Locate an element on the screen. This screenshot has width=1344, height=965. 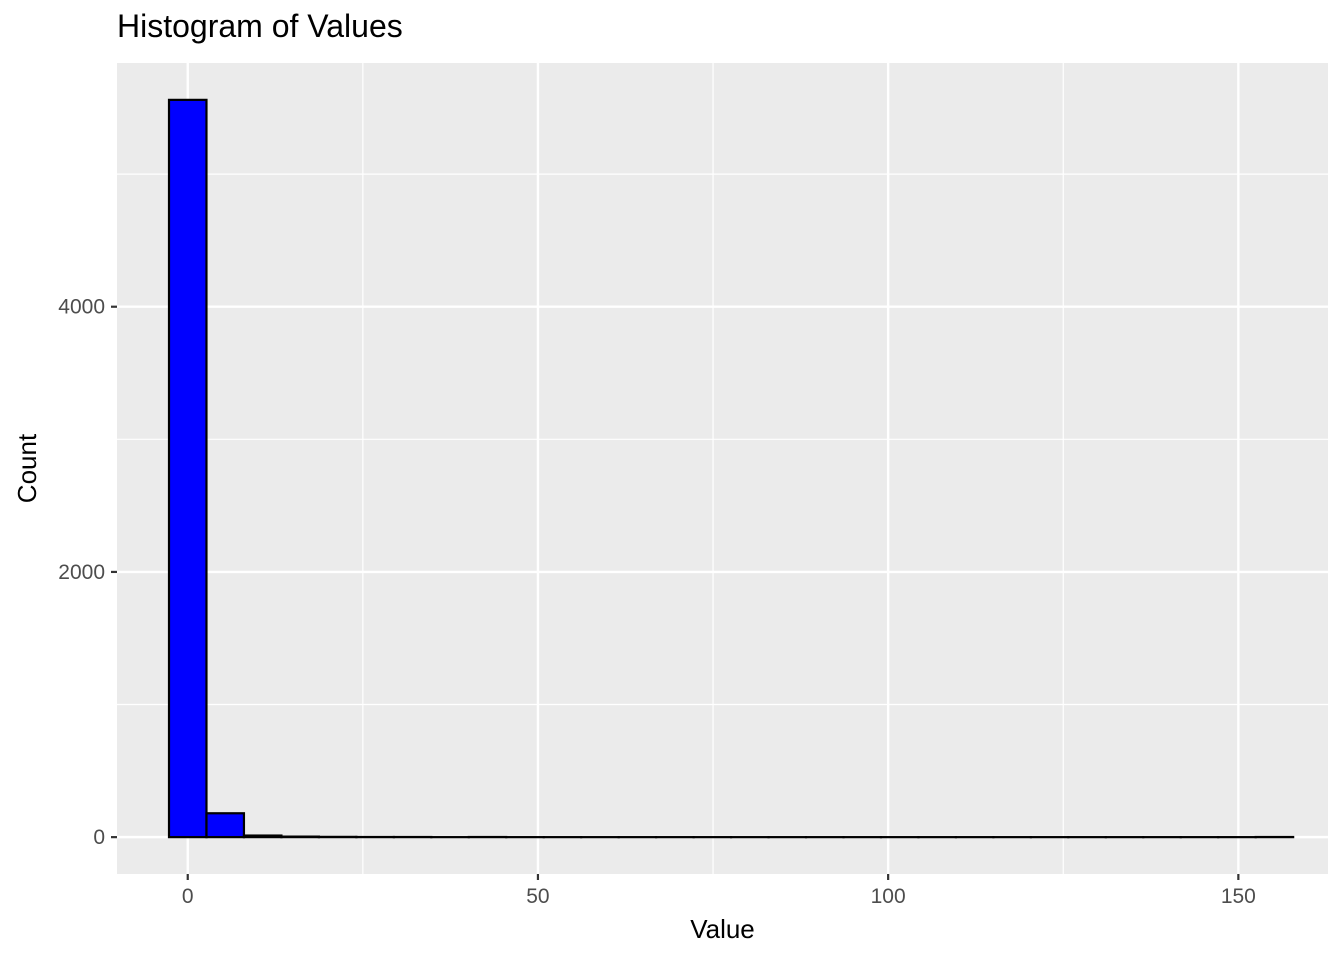
y-tick-label: 2000 is located at coordinates (81, 572).